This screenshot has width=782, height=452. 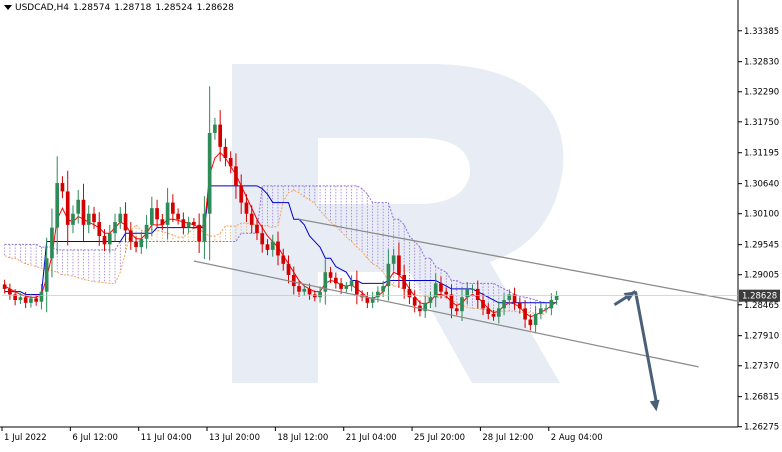 I want to click on time-tick-label: 2 Aug 04:00, so click(x=577, y=438).